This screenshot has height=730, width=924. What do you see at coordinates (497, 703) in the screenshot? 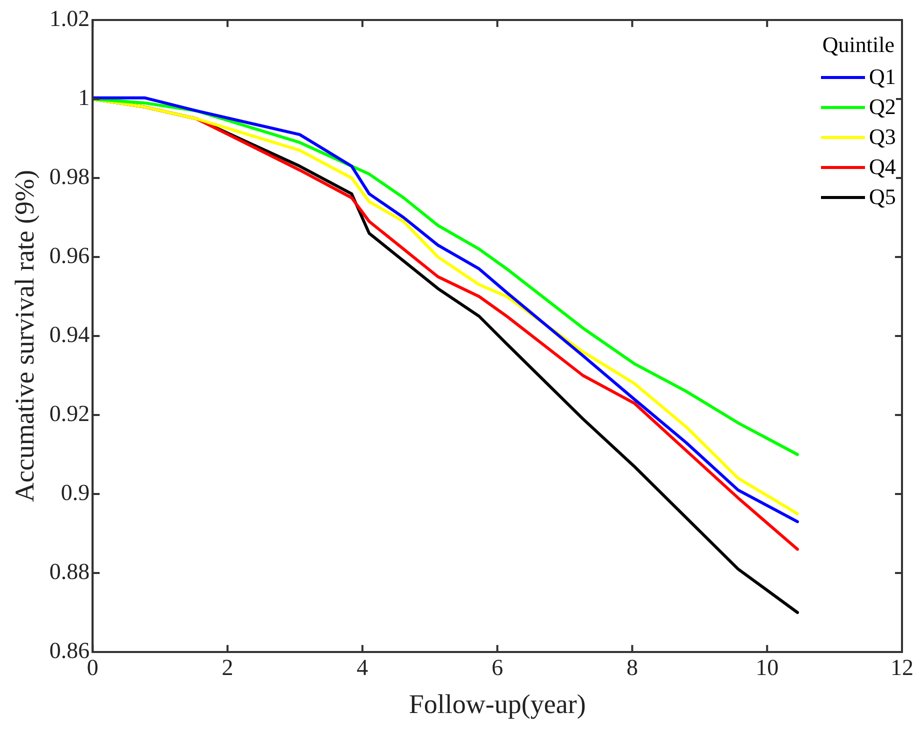
I see `x-axis-title: Follow-up(year)` at bounding box center [497, 703].